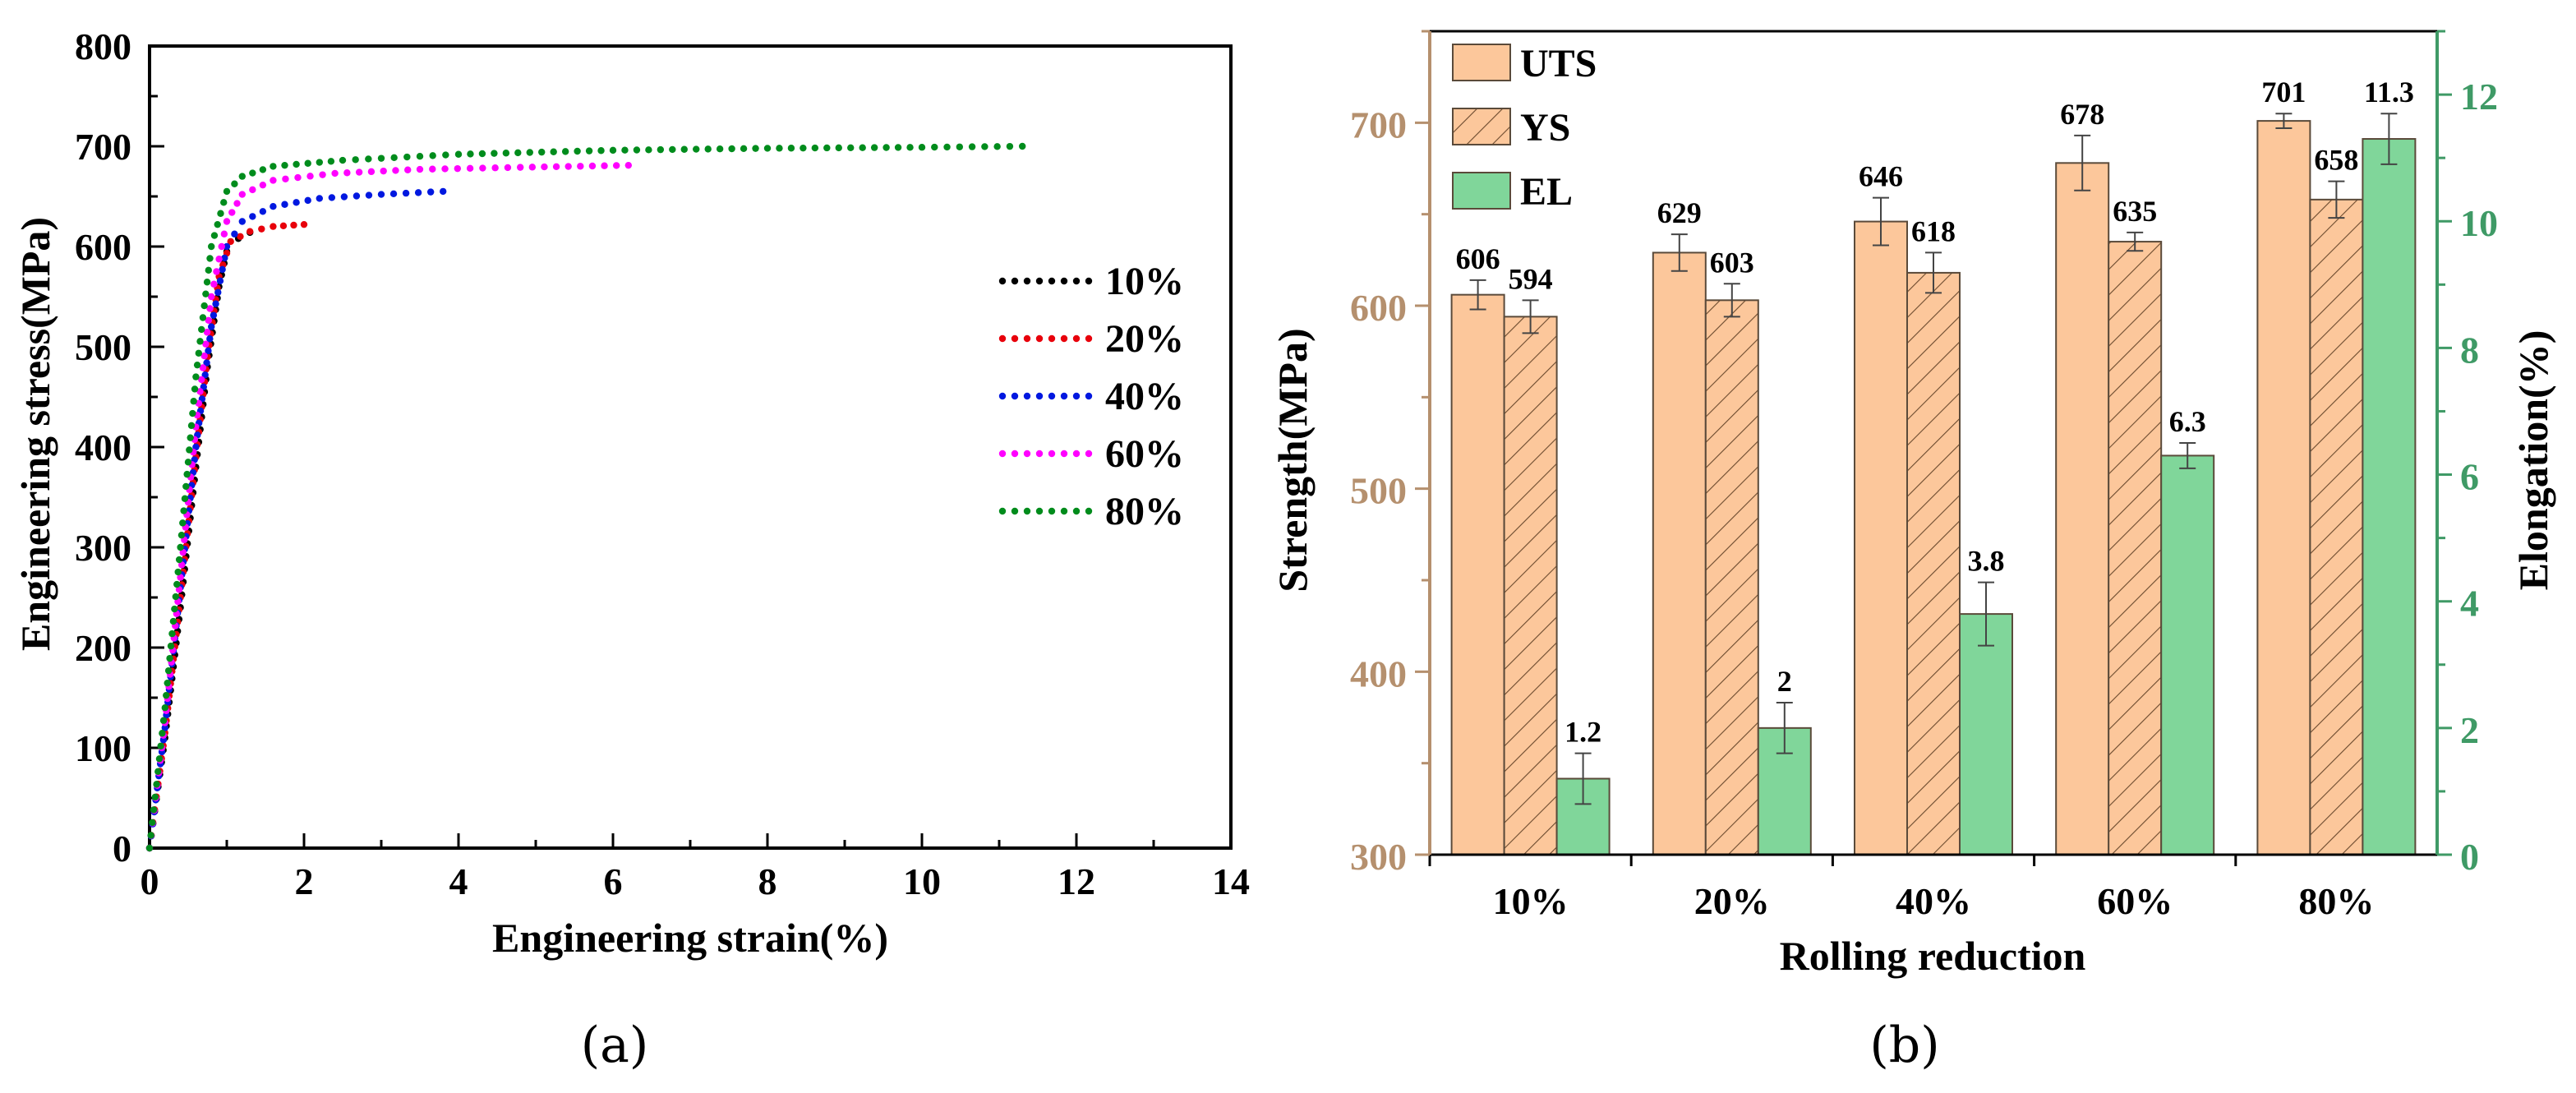 This screenshot has height=1093, width=2576. What do you see at coordinates (1045, 396) in the screenshot?
I see `legend-key-40pct` at bounding box center [1045, 396].